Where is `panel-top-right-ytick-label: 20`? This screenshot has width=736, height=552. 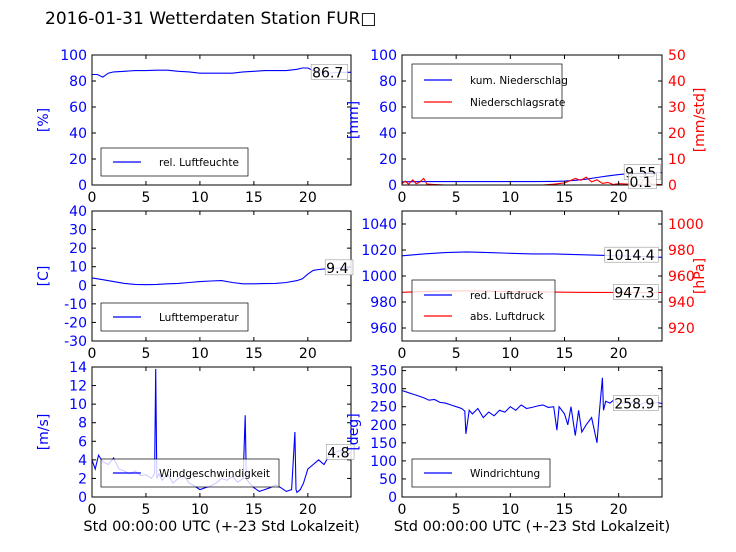
panel-top-right-ytick-label: 20 is located at coordinates (388, 160).